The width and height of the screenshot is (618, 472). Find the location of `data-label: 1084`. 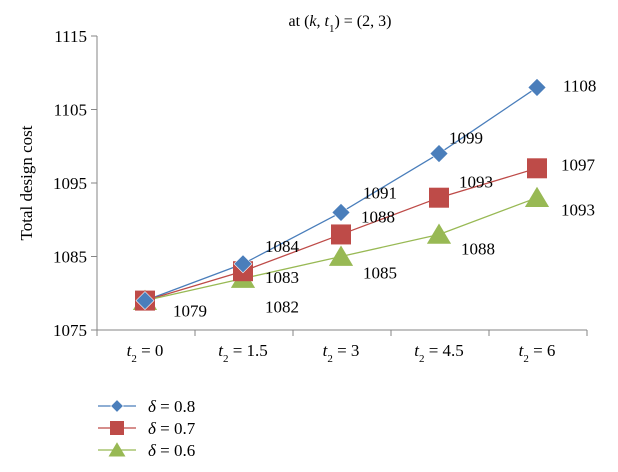

data-label: 1084 is located at coordinates (282, 246).